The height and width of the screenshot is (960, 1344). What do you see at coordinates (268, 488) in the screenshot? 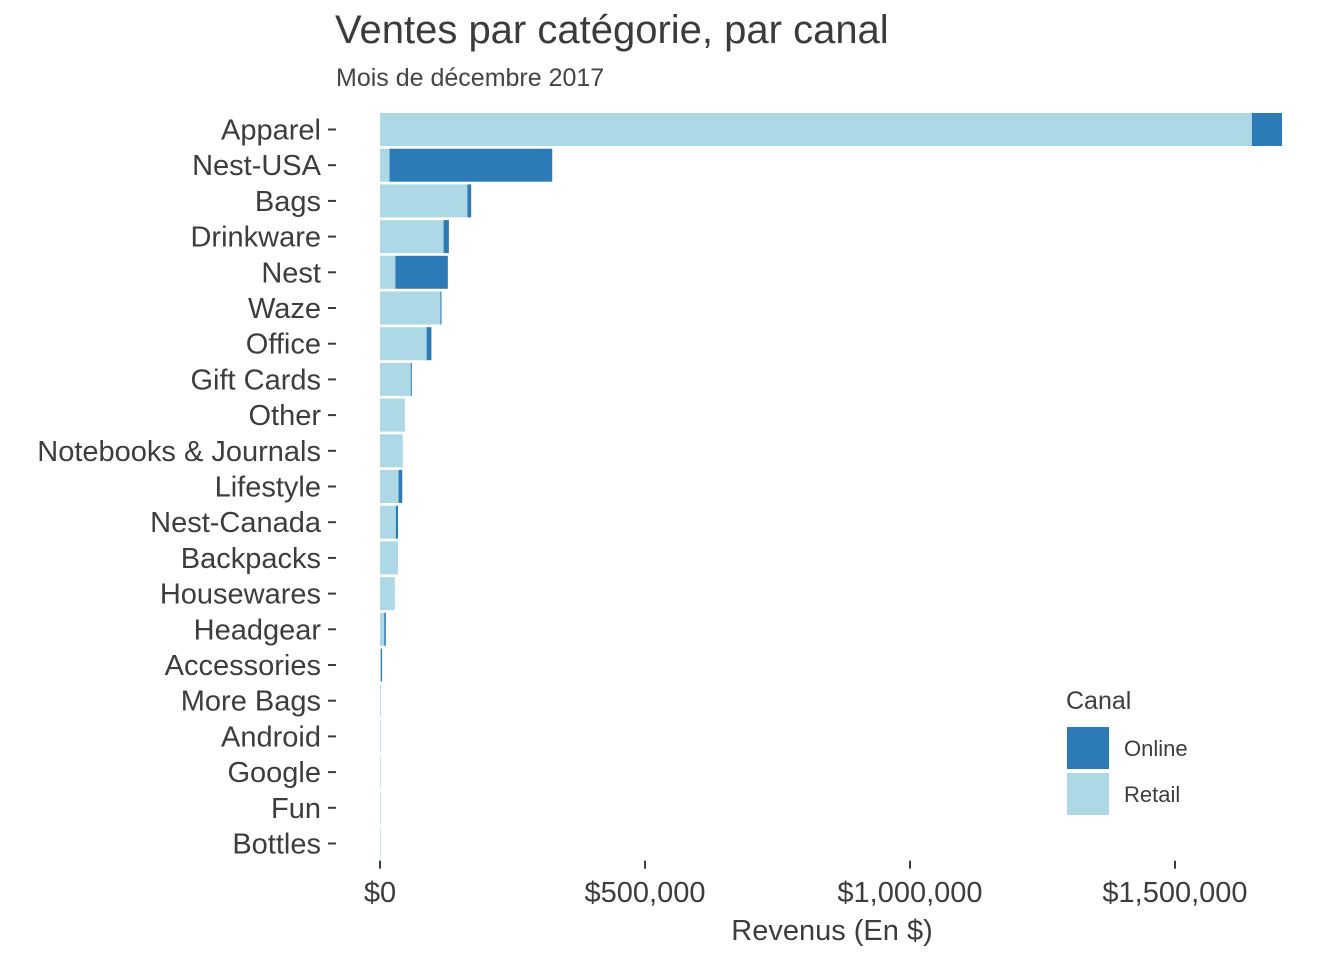
I see `category-label-lifestyle: Lifestyle` at bounding box center [268, 488].